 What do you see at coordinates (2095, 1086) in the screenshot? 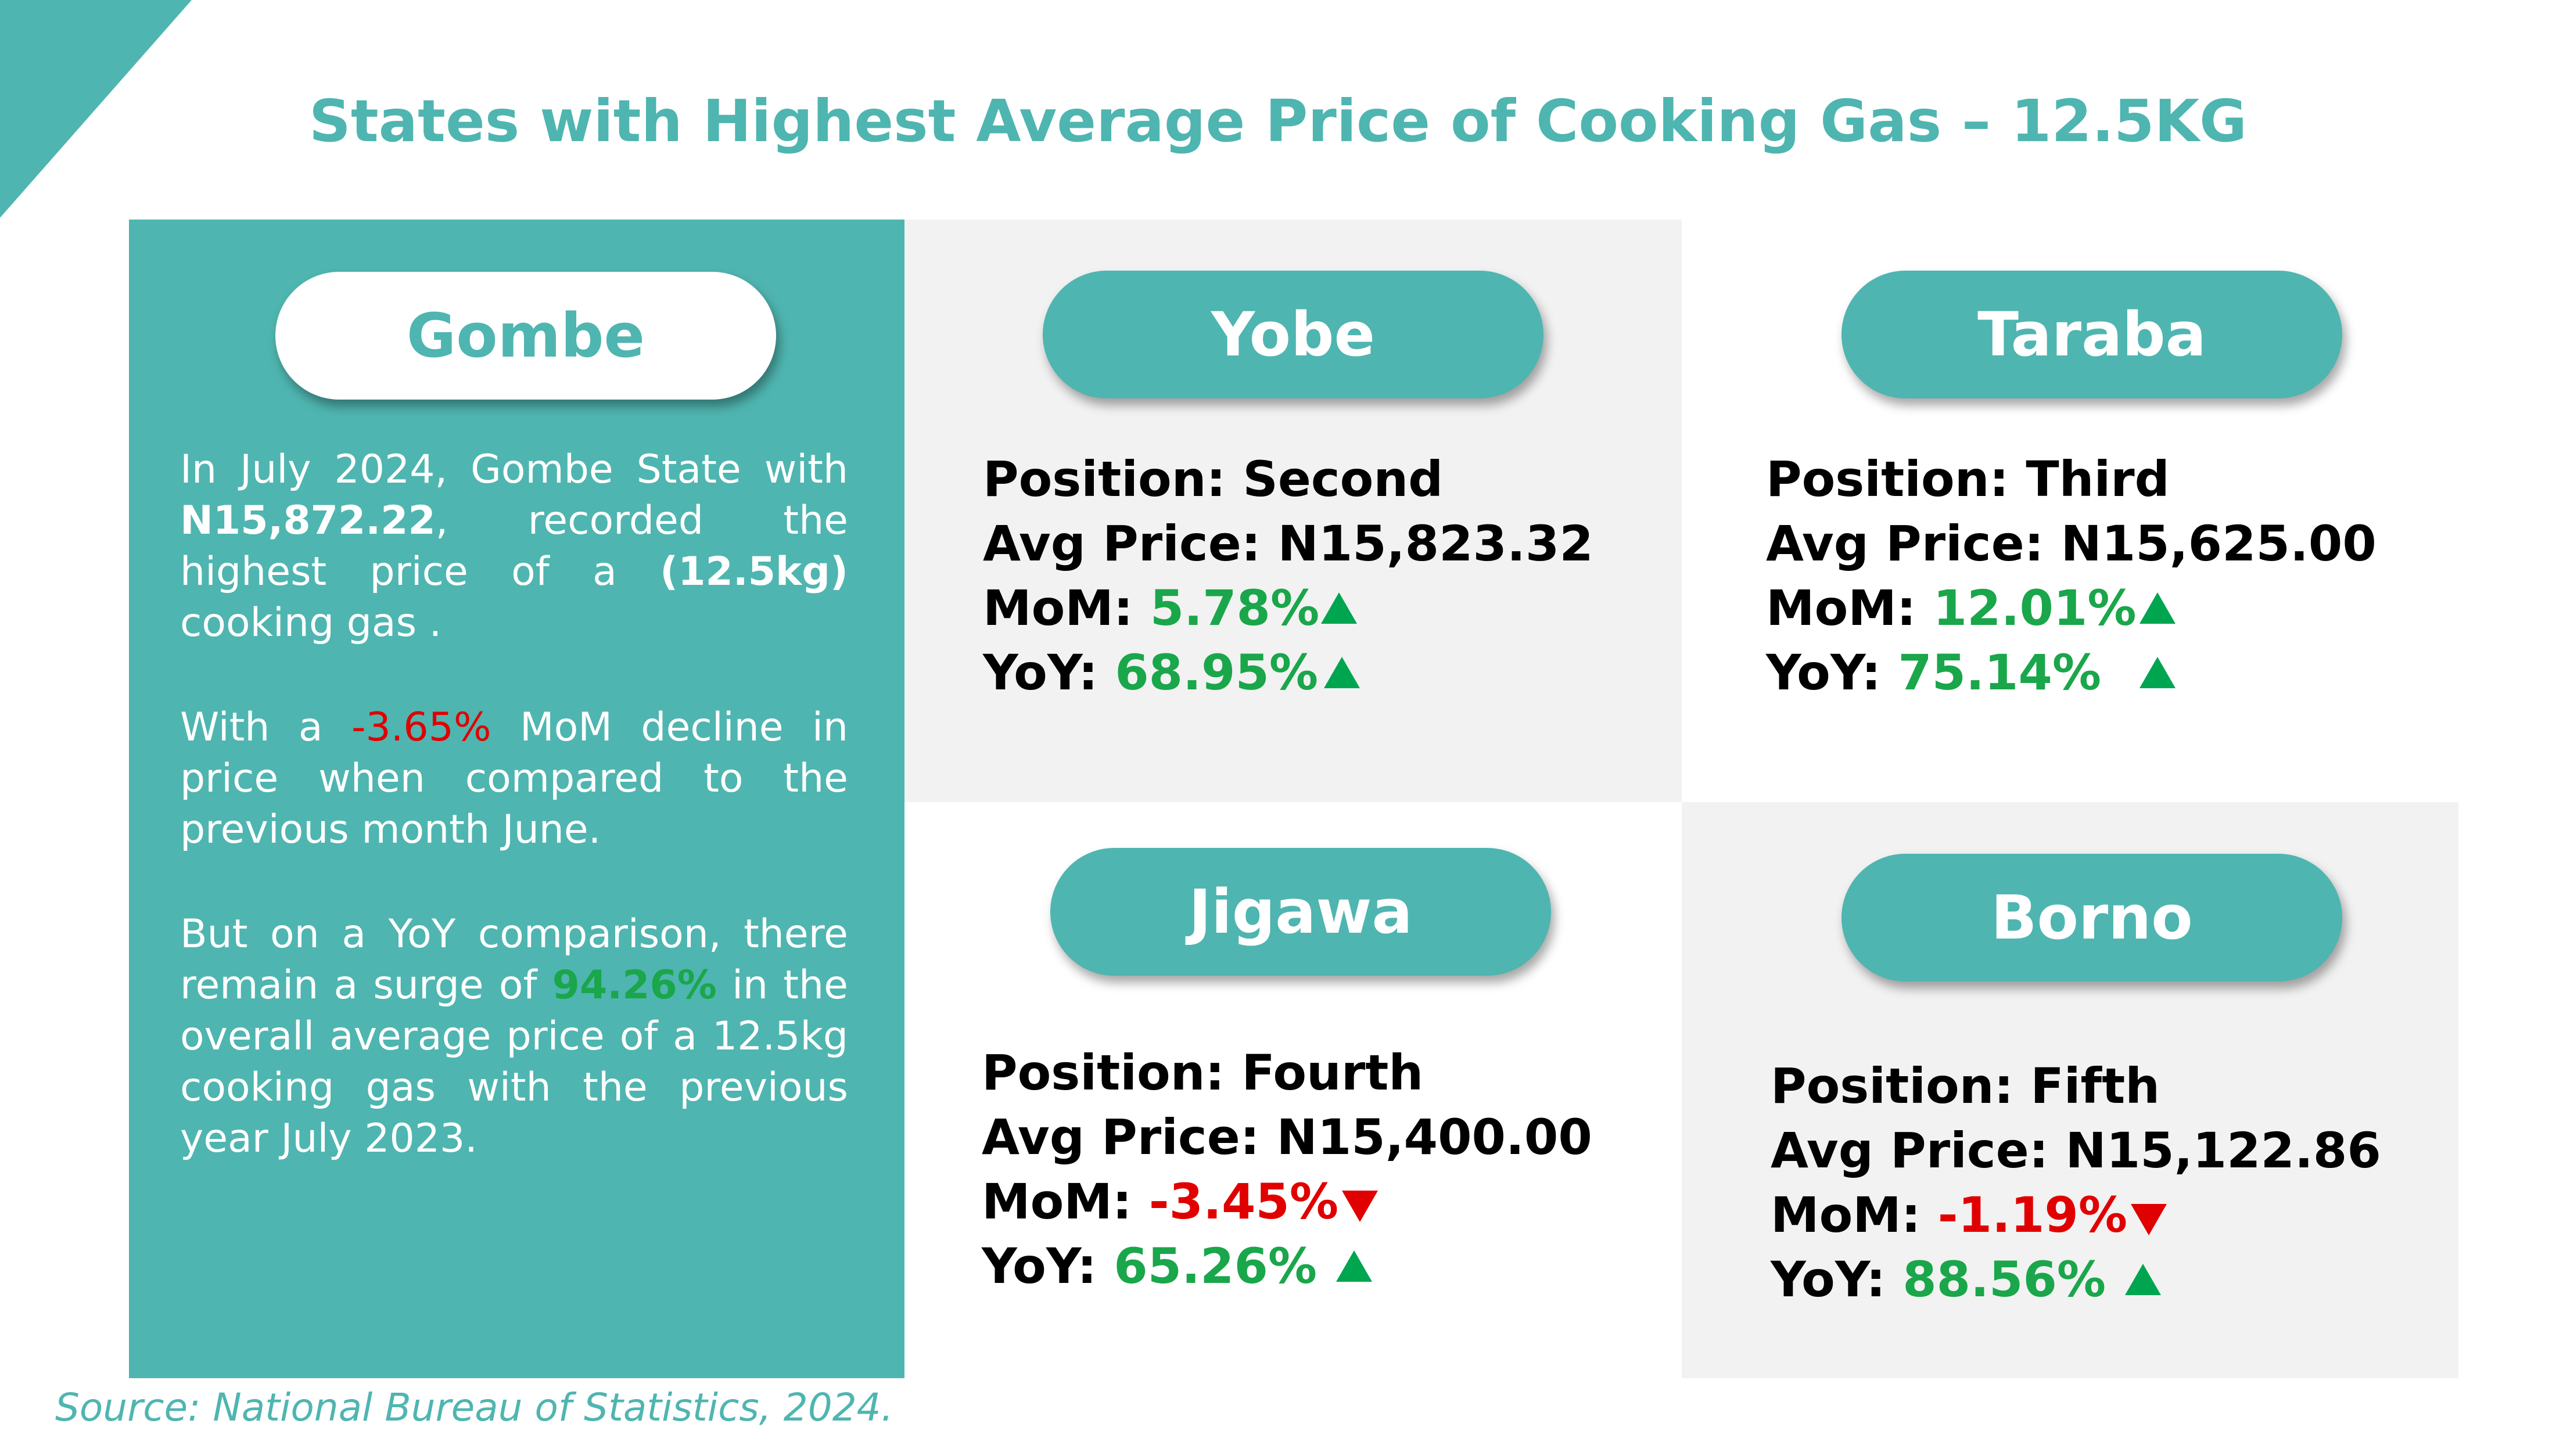
I see `position-value: Fifth` at bounding box center [2095, 1086].